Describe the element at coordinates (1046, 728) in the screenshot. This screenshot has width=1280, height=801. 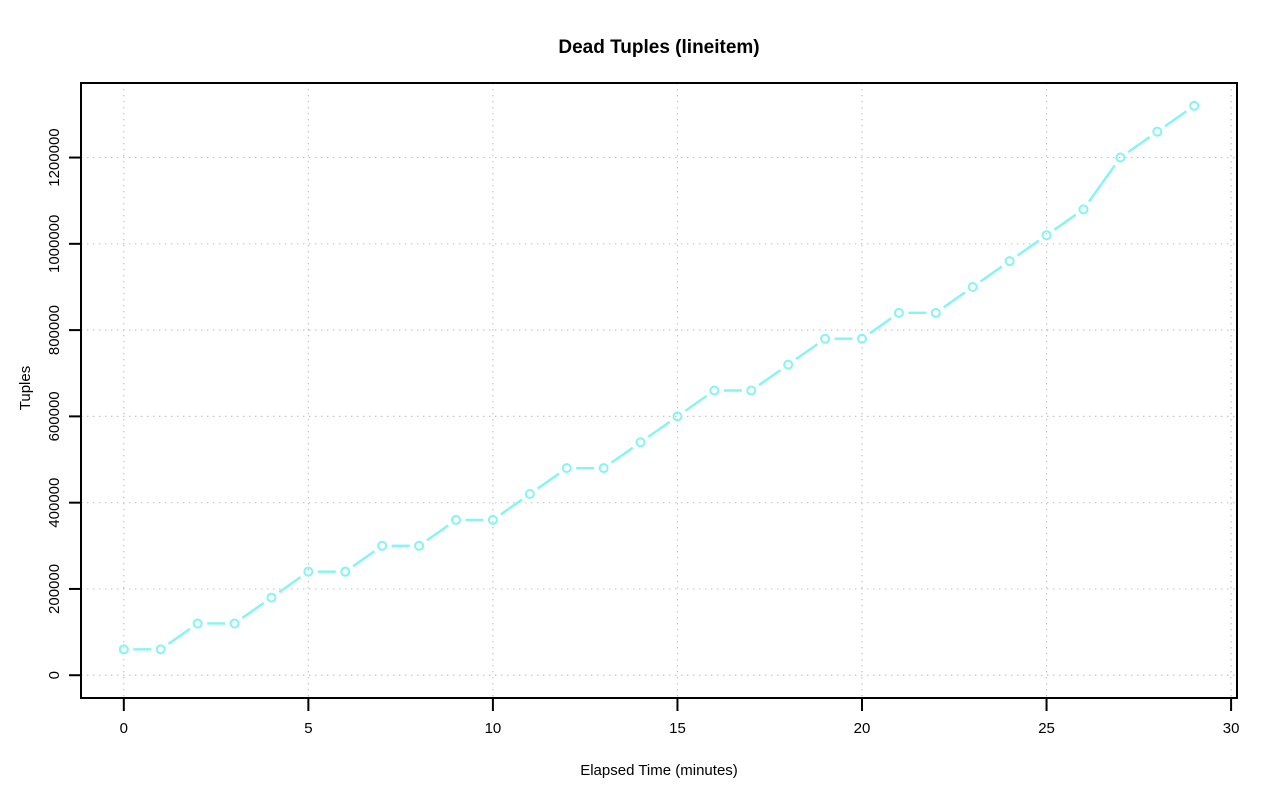
I see `x-tick-label: 25` at that location.